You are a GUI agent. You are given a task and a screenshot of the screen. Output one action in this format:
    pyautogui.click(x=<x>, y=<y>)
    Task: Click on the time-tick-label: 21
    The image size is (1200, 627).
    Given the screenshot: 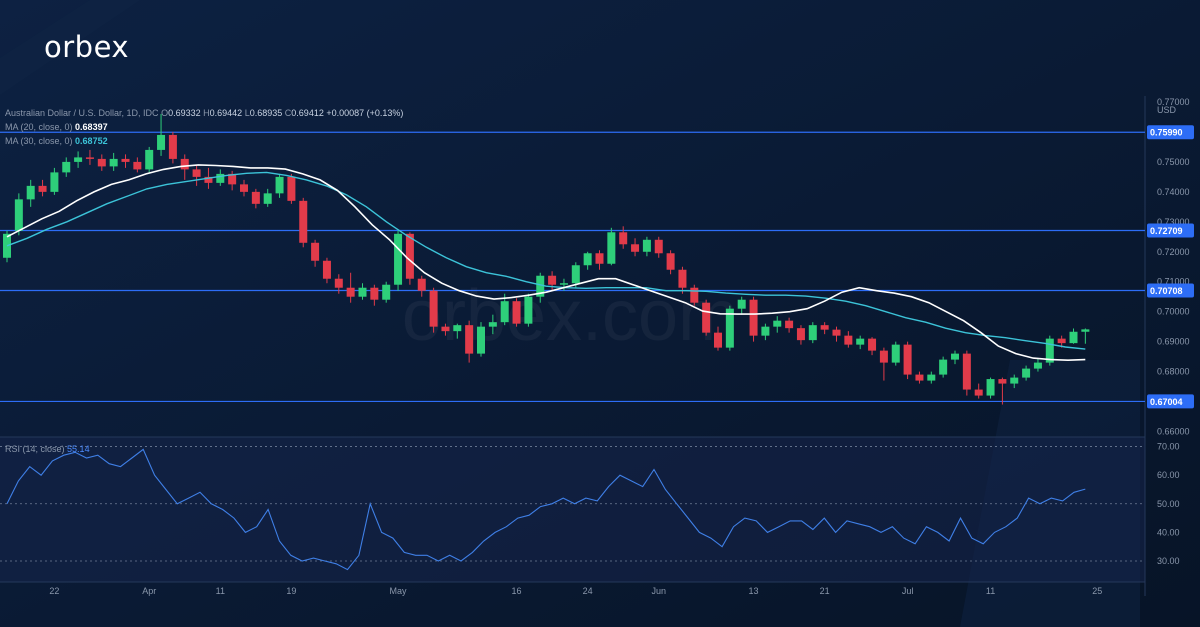 What is the action you would take?
    pyautogui.click(x=825, y=591)
    